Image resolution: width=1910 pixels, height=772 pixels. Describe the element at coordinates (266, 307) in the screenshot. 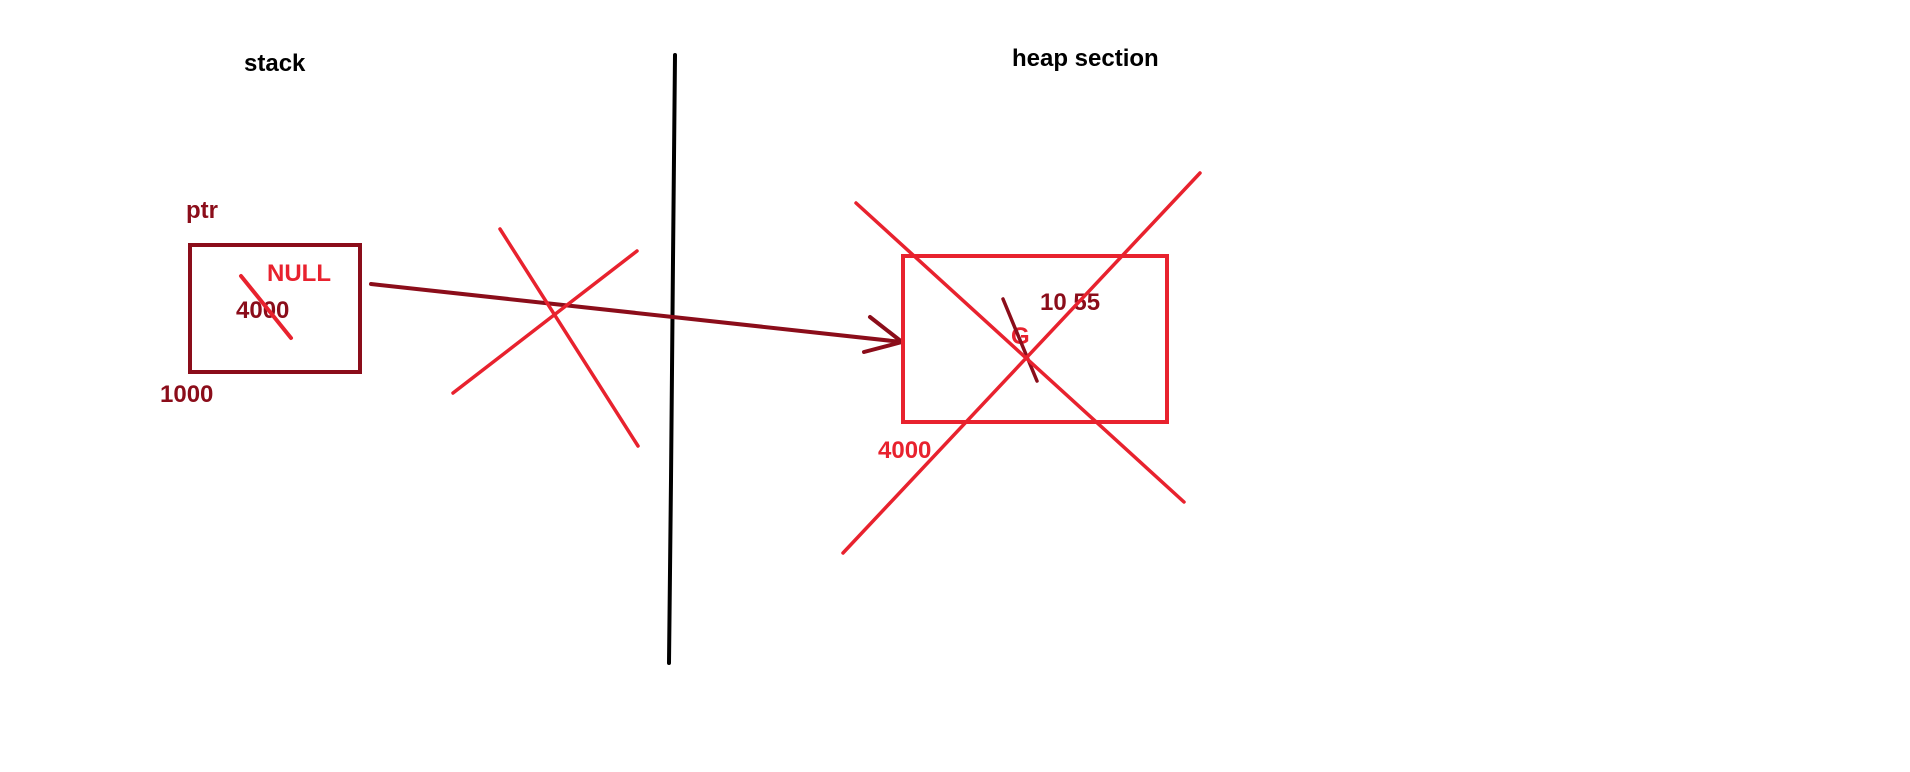

I see `ptr-old-value-strike` at that location.